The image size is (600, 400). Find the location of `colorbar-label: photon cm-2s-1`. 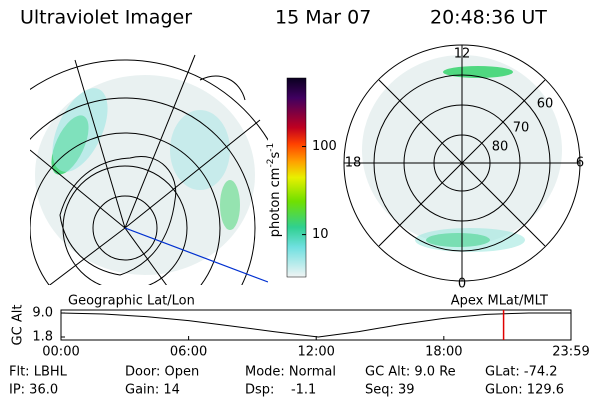

colorbar-label: photon cm-2s-1 is located at coordinates (274, 190).